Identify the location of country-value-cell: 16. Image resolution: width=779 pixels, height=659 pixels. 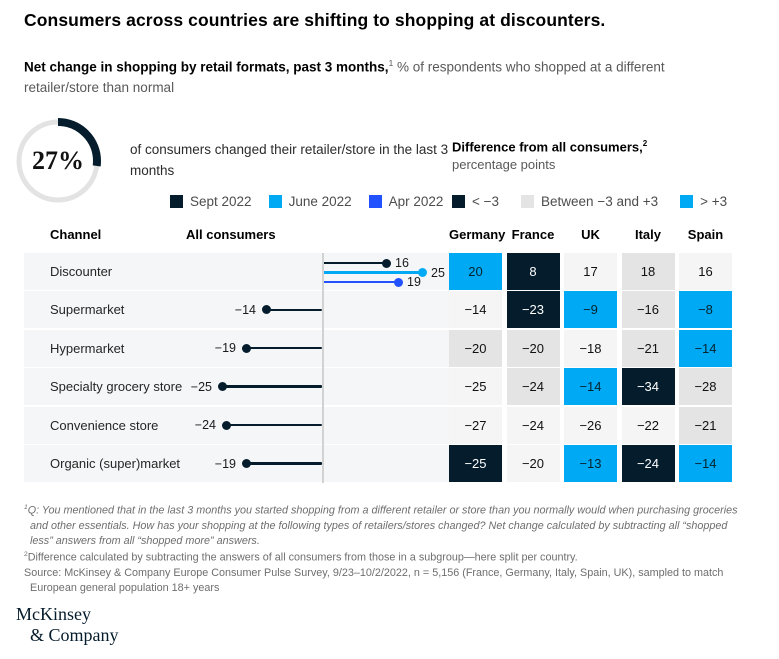
(705, 271).